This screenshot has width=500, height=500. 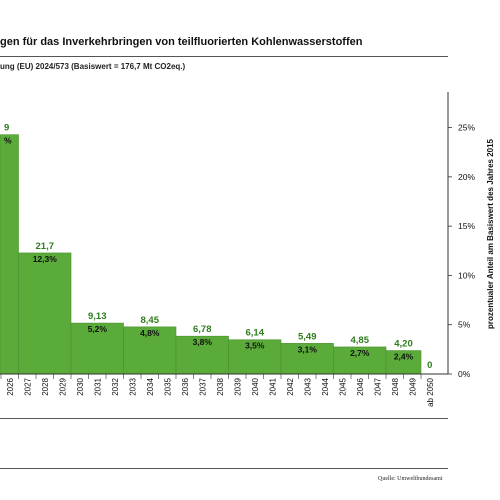 I want to click on percent-label: 3,8%, so click(x=203, y=342).